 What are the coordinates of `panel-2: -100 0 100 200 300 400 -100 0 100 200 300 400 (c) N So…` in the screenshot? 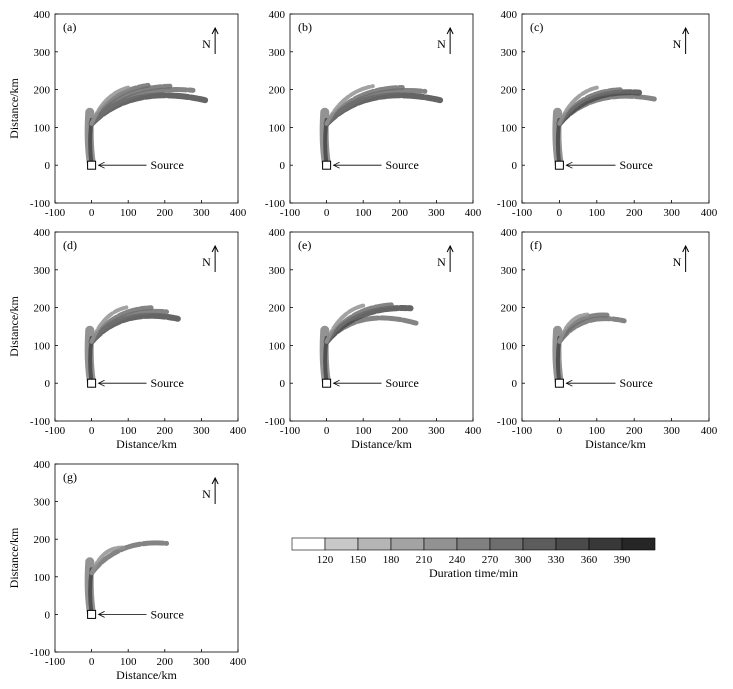 It's located at (607, 114).